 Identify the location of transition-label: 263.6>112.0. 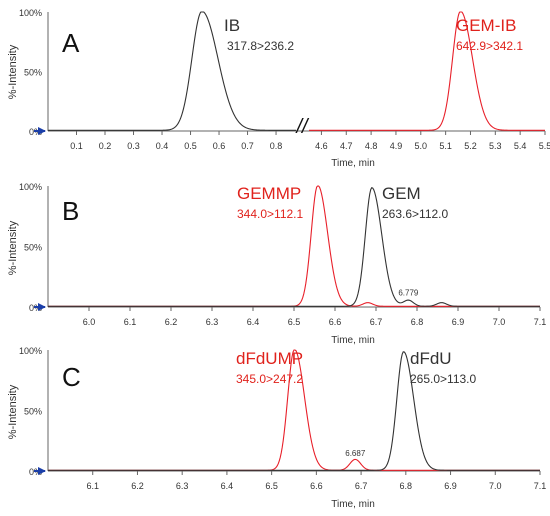
(415, 214).